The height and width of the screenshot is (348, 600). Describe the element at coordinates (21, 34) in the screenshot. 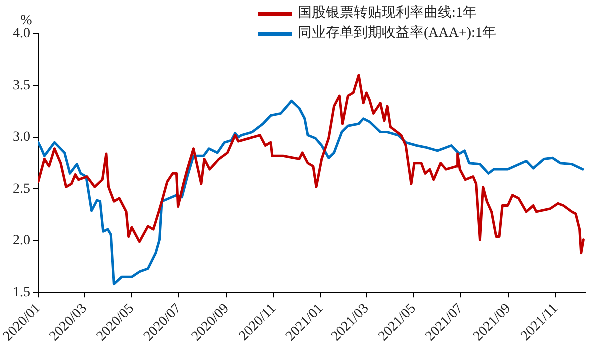

I see `y-tick-label: 4.0` at that location.